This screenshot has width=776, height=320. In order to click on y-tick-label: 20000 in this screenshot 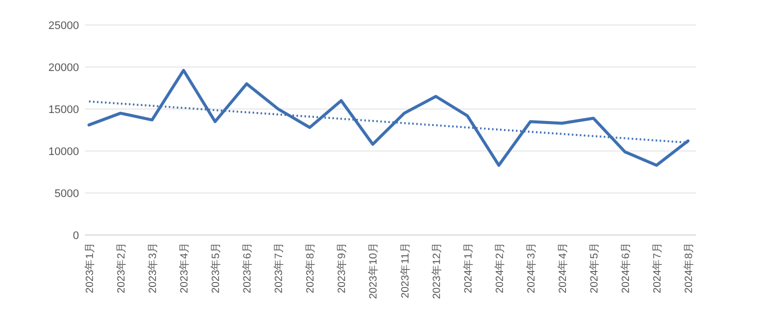, I will do `click(63, 68)`.